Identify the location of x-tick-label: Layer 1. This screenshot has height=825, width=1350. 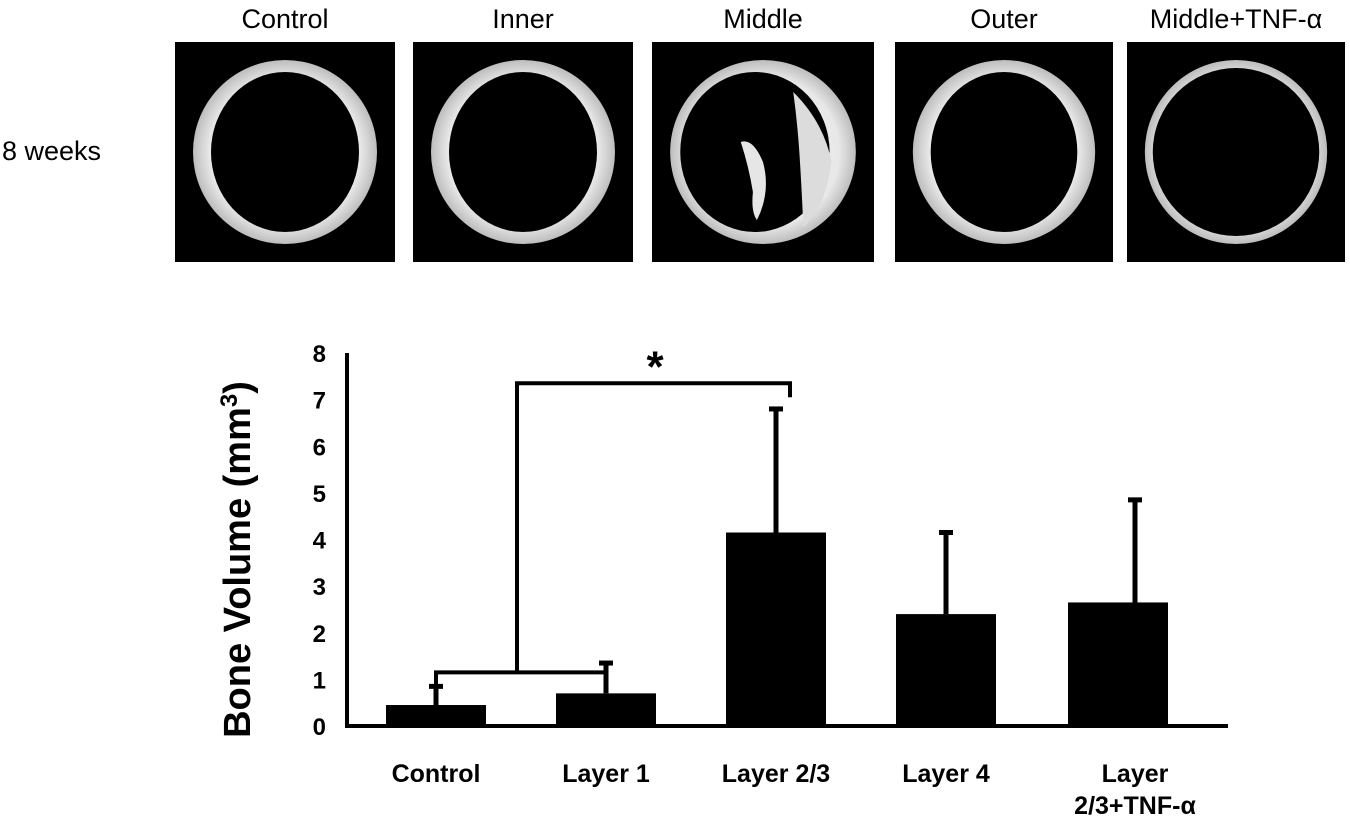
(606, 774).